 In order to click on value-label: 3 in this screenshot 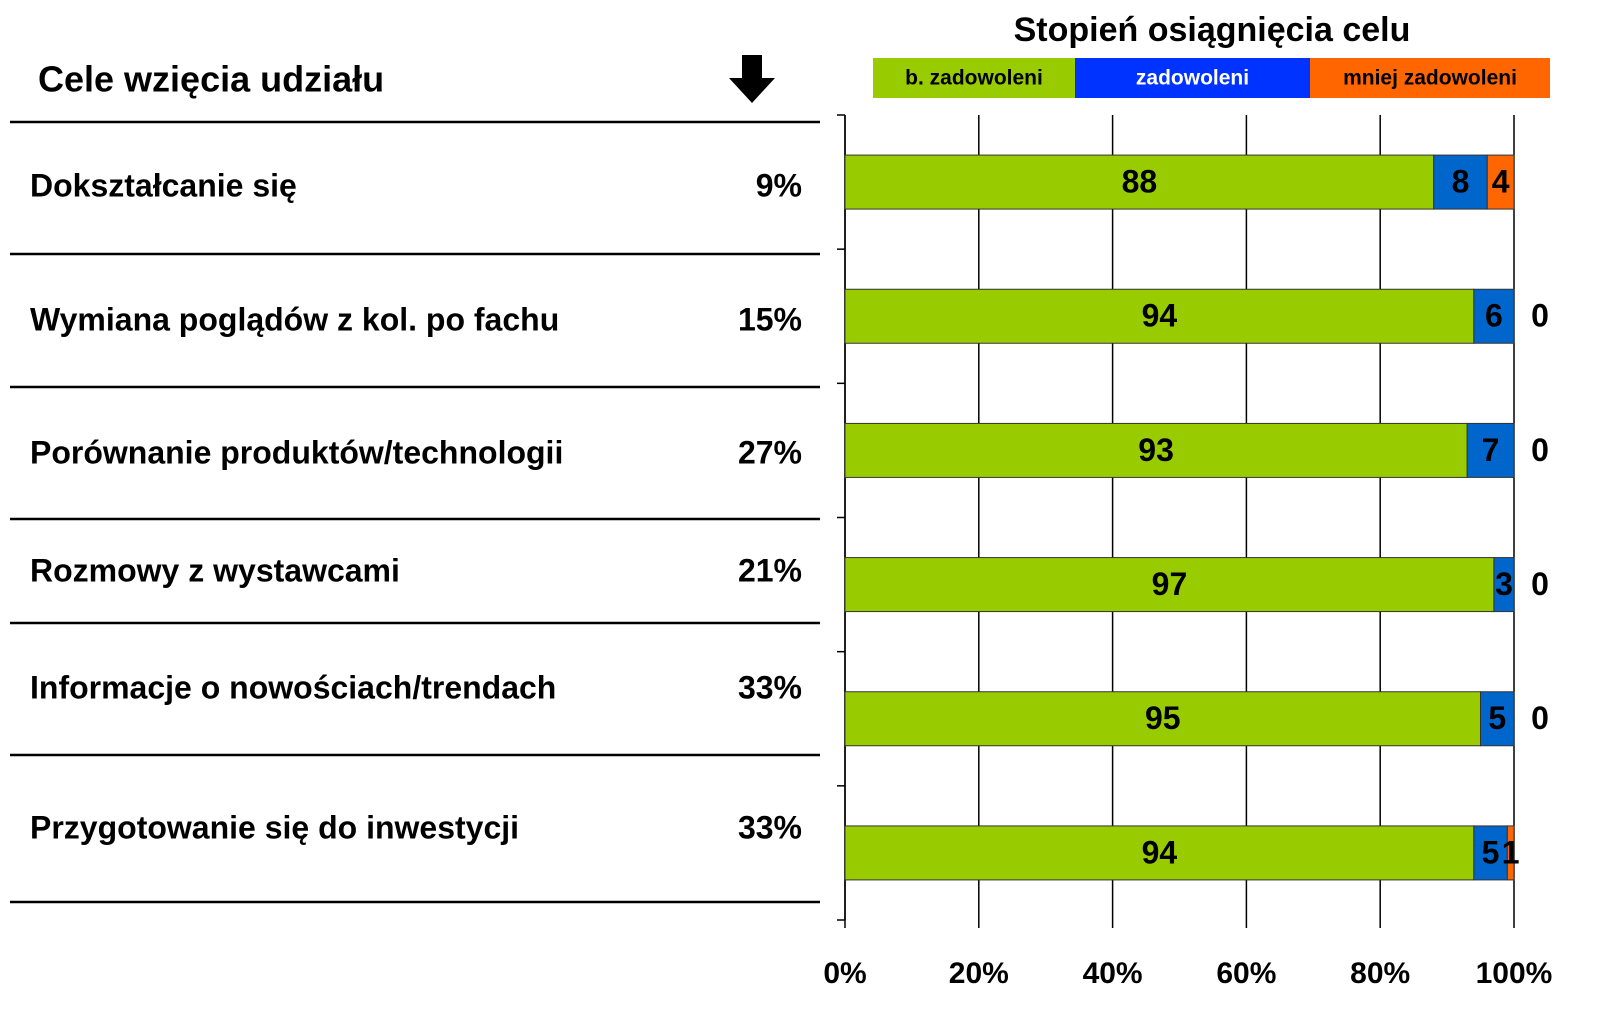, I will do `click(1504, 584)`.